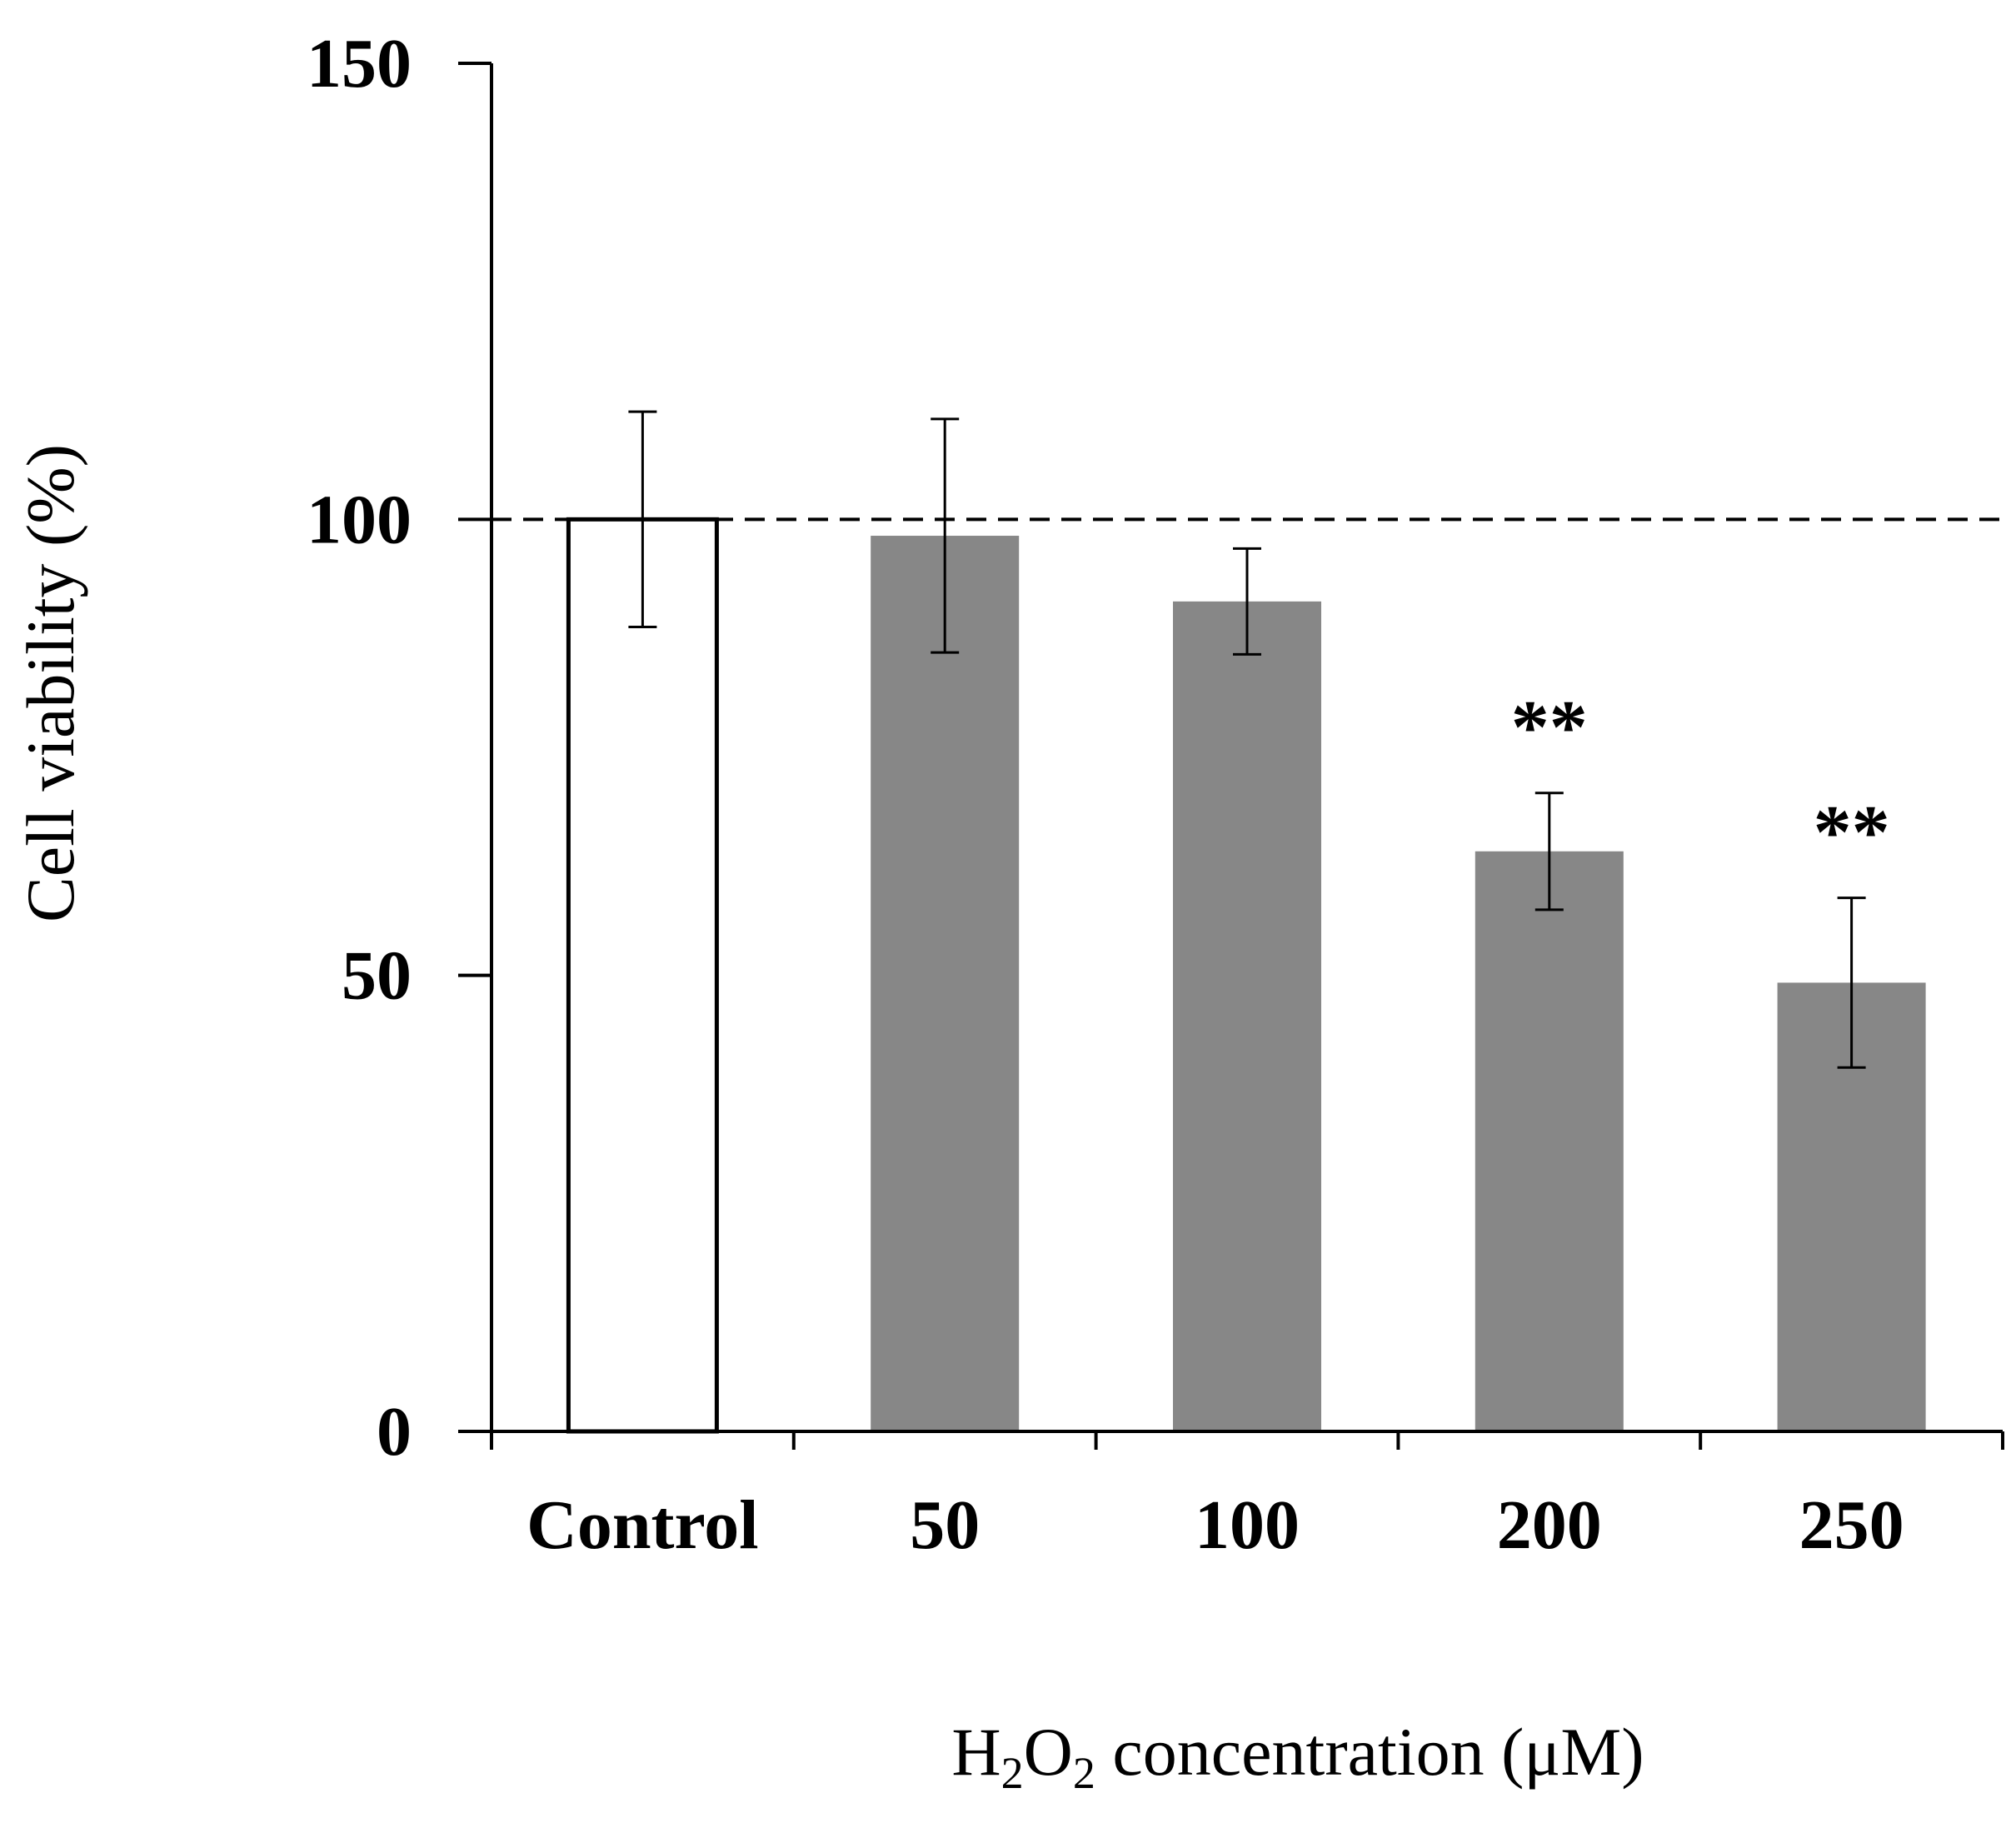 The image size is (2016, 1833). What do you see at coordinates (50, 683) in the screenshot?
I see `y-axis-title: Cell viability (%)` at bounding box center [50, 683].